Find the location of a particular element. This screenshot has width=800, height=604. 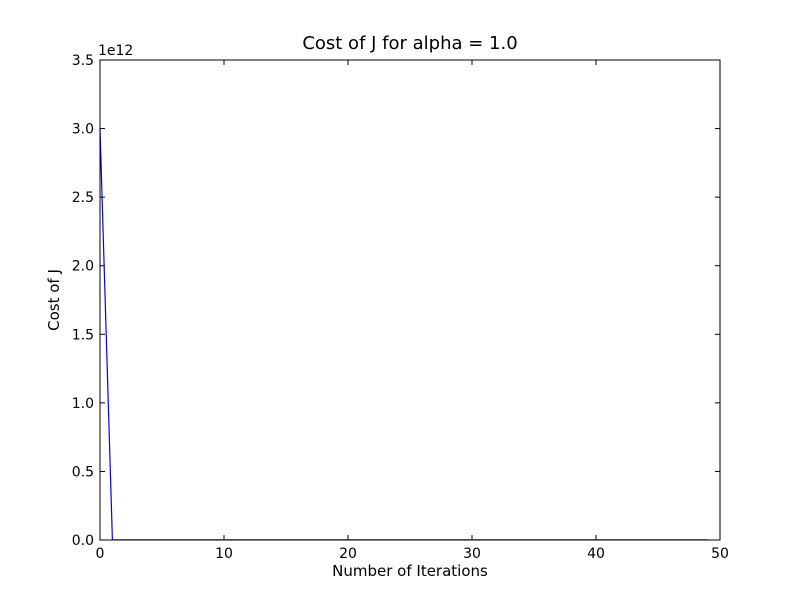

y-tick-label: 1.5 is located at coordinates (83, 335).